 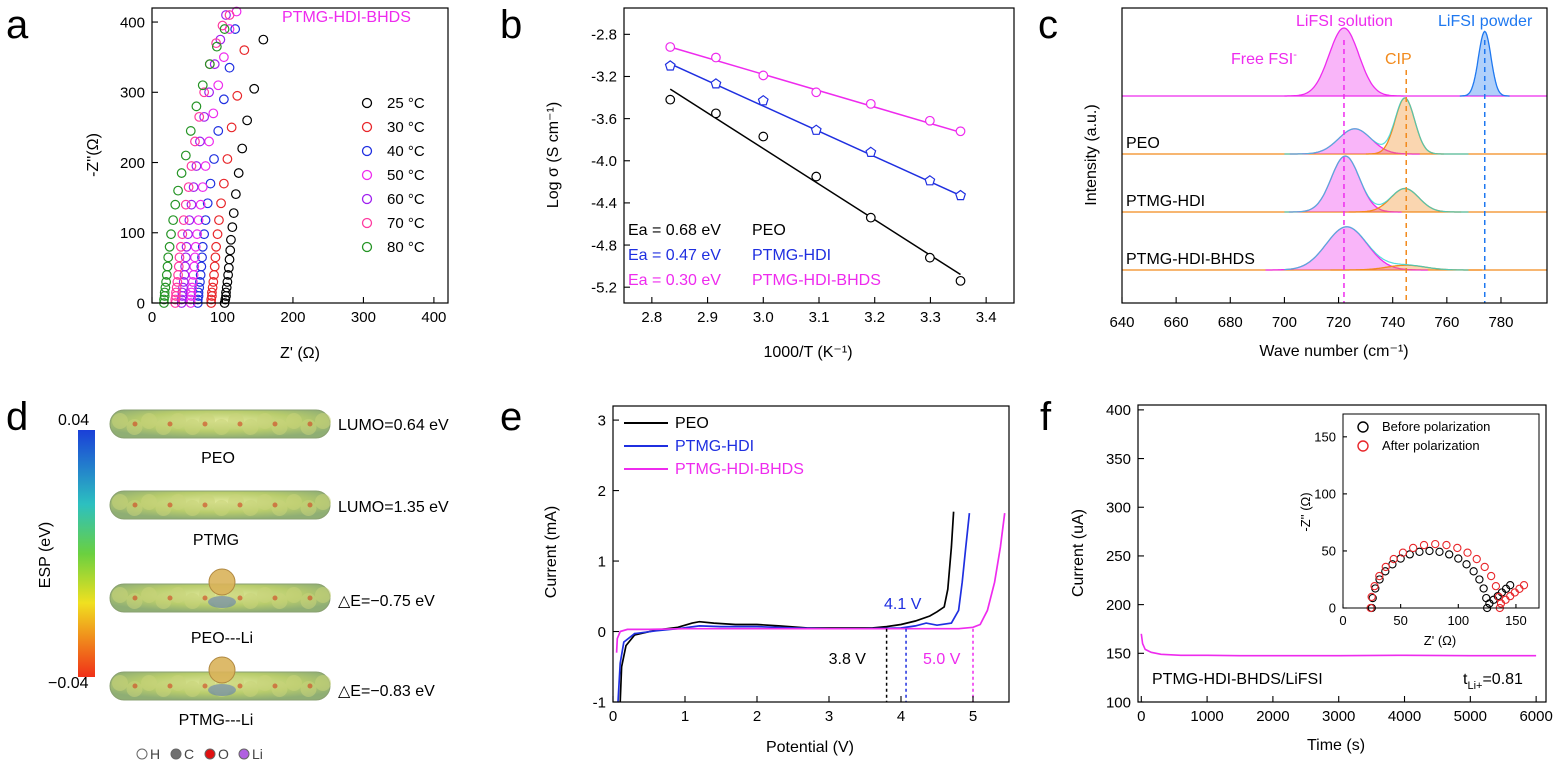 I want to click on molecule-value-ptmg: LUMO=1.35 eV, so click(x=393, y=507).